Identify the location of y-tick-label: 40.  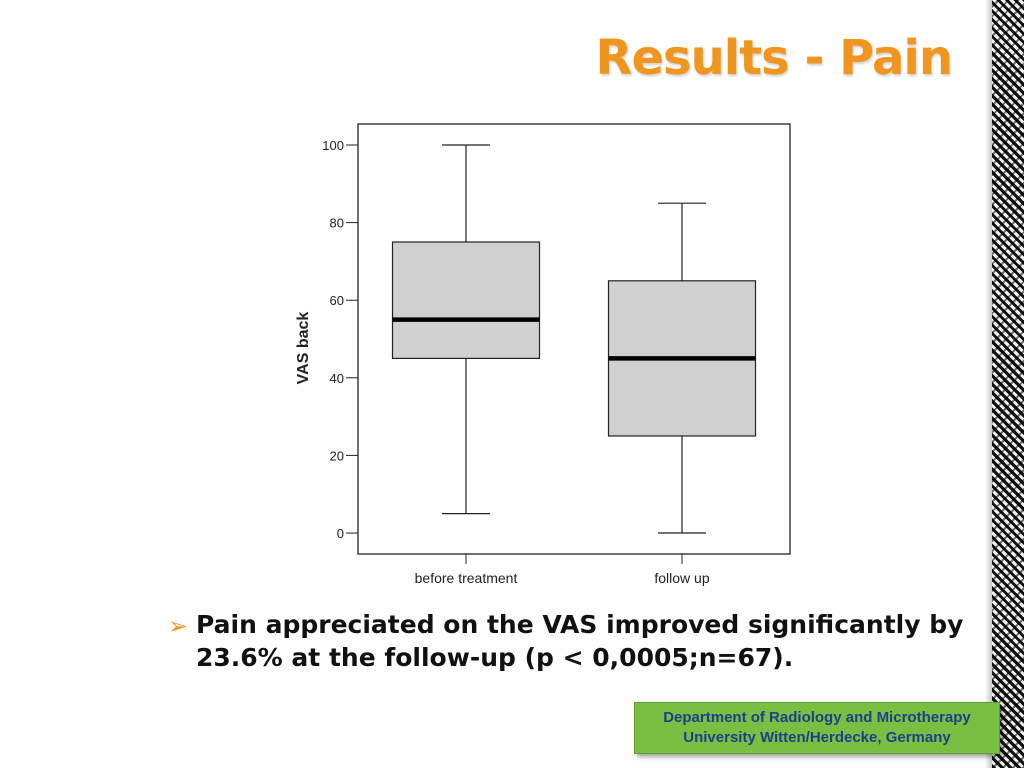
(337, 378).